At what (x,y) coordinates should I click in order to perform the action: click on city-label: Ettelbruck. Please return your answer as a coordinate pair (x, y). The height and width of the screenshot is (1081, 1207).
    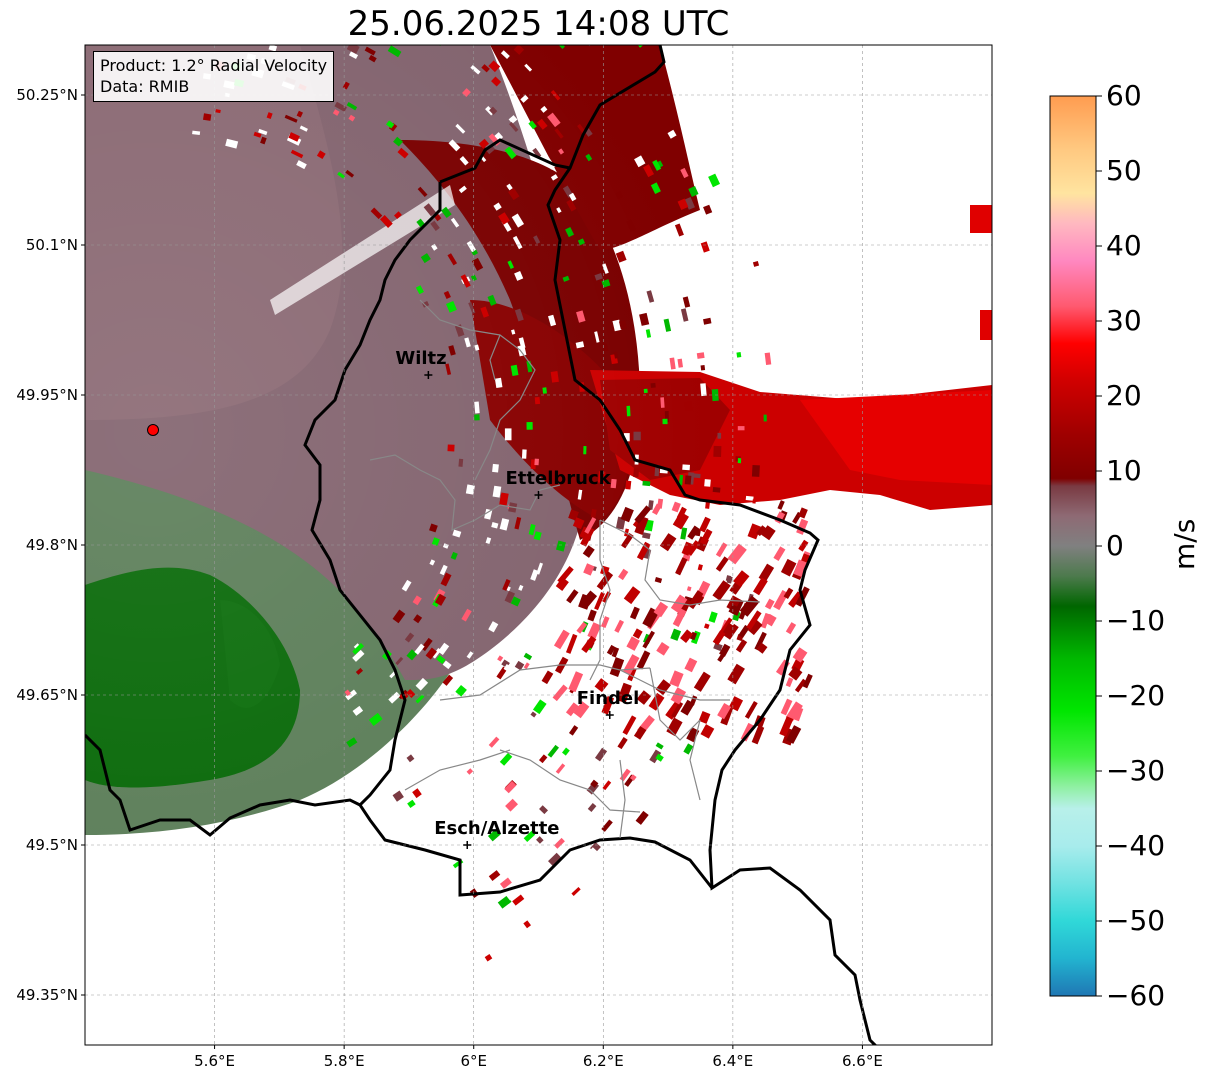
    Looking at the image, I should click on (558, 478).